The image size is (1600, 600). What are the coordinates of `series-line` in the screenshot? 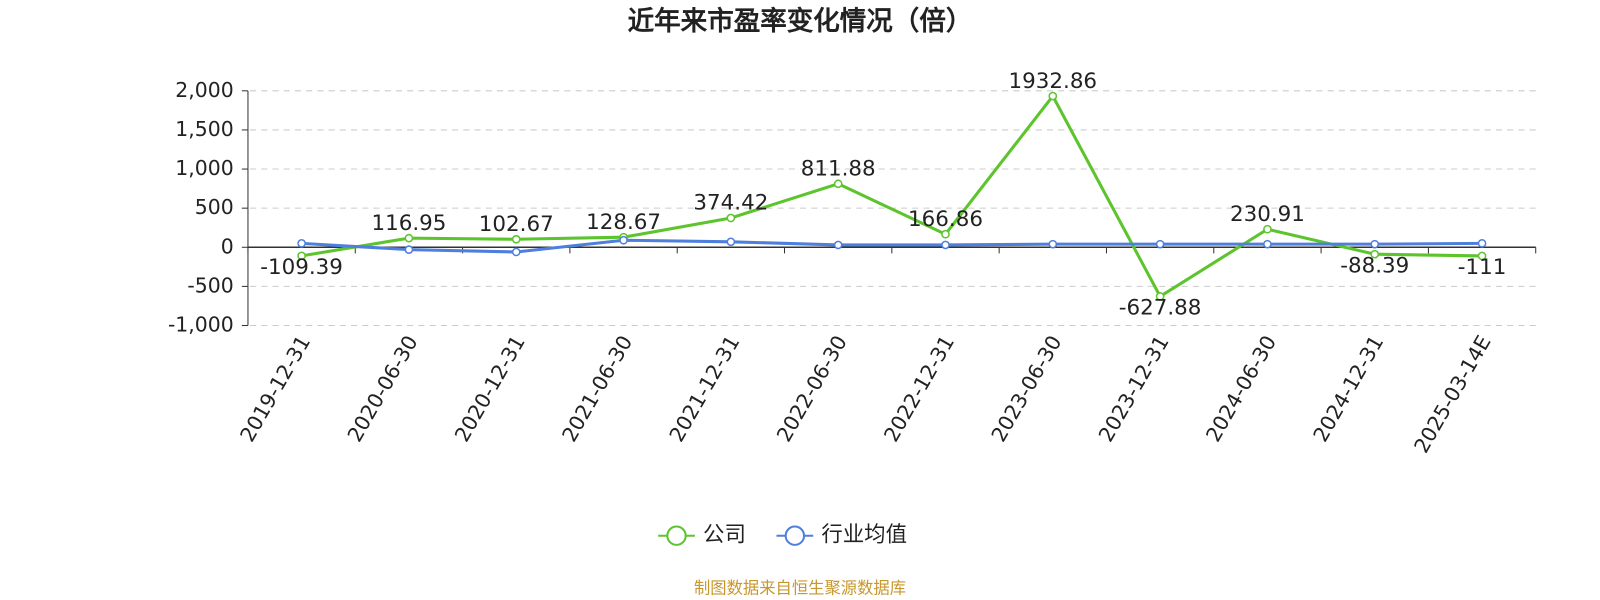 It's located at (892, 246).